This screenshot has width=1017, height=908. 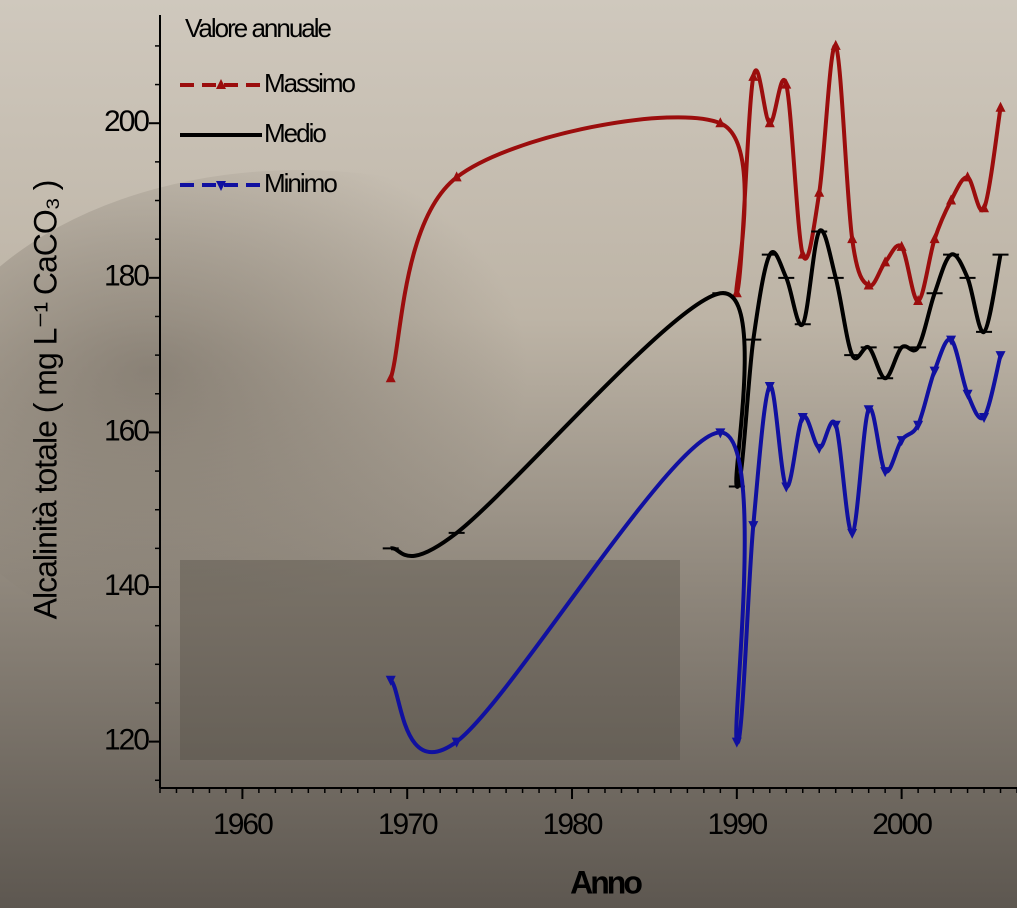 I want to click on y-tick-label: 180, so click(x=126, y=276).